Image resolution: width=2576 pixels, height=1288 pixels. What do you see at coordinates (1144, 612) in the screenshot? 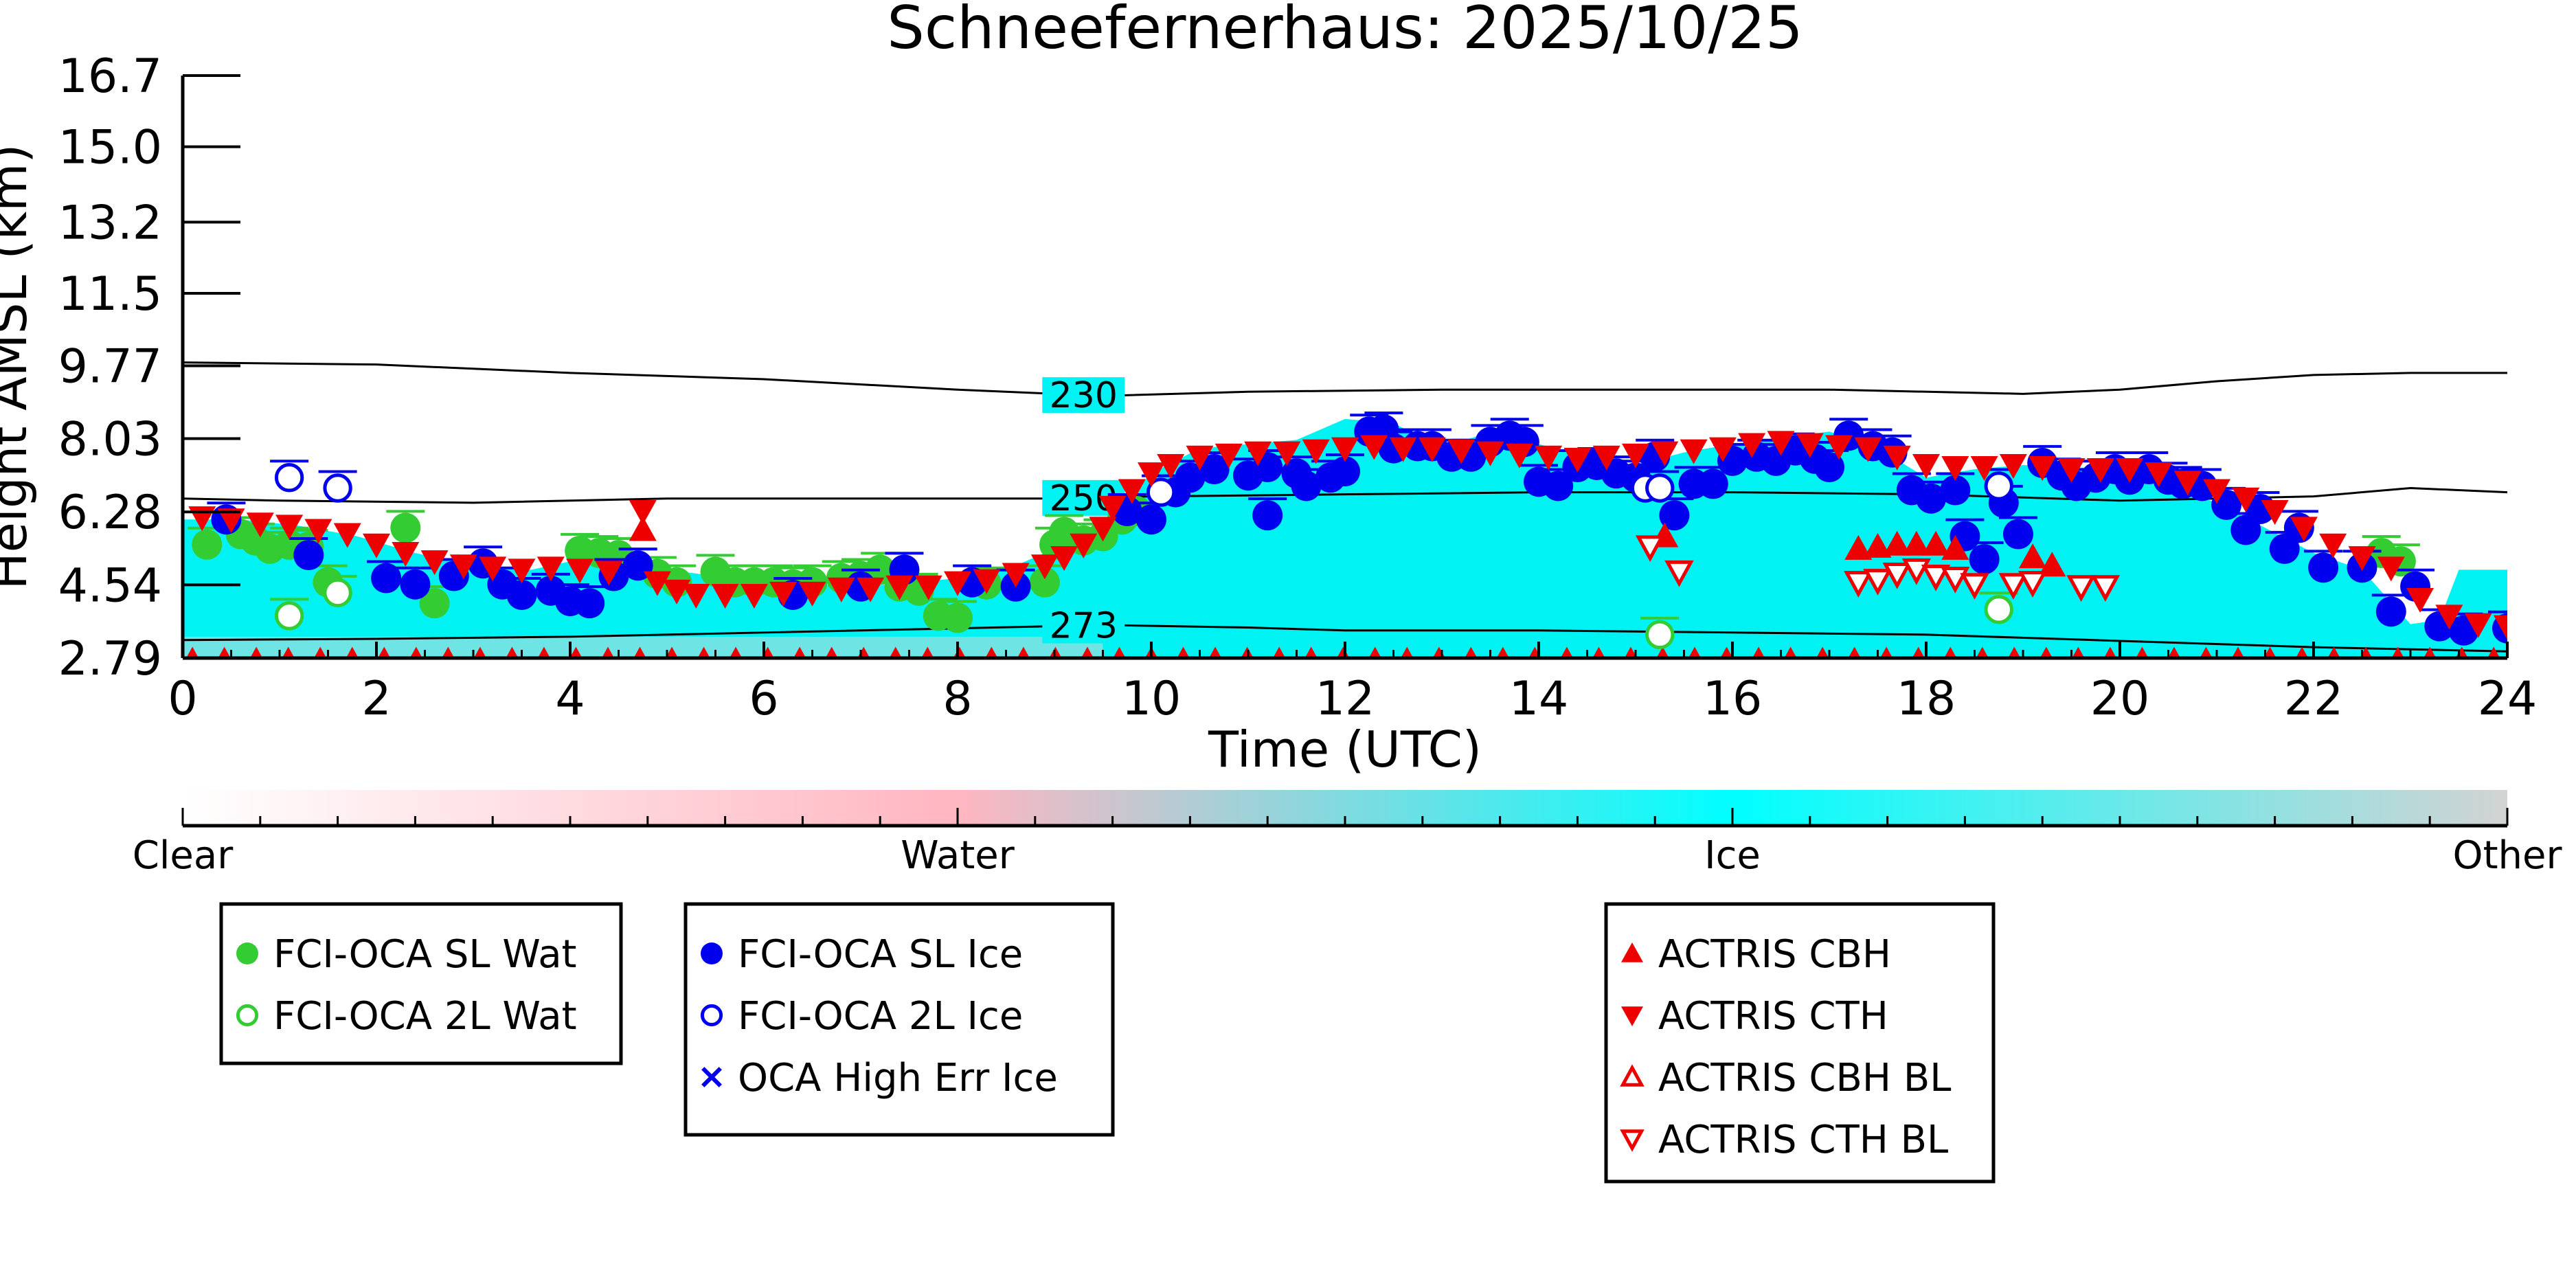
I see `series-fci-oca-2l-wat` at bounding box center [1144, 612].